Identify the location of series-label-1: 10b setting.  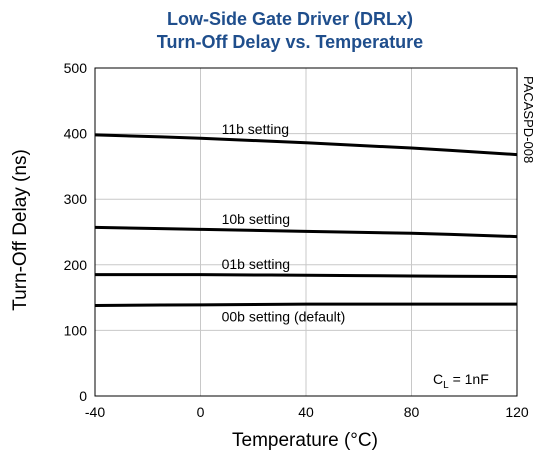
(256, 219).